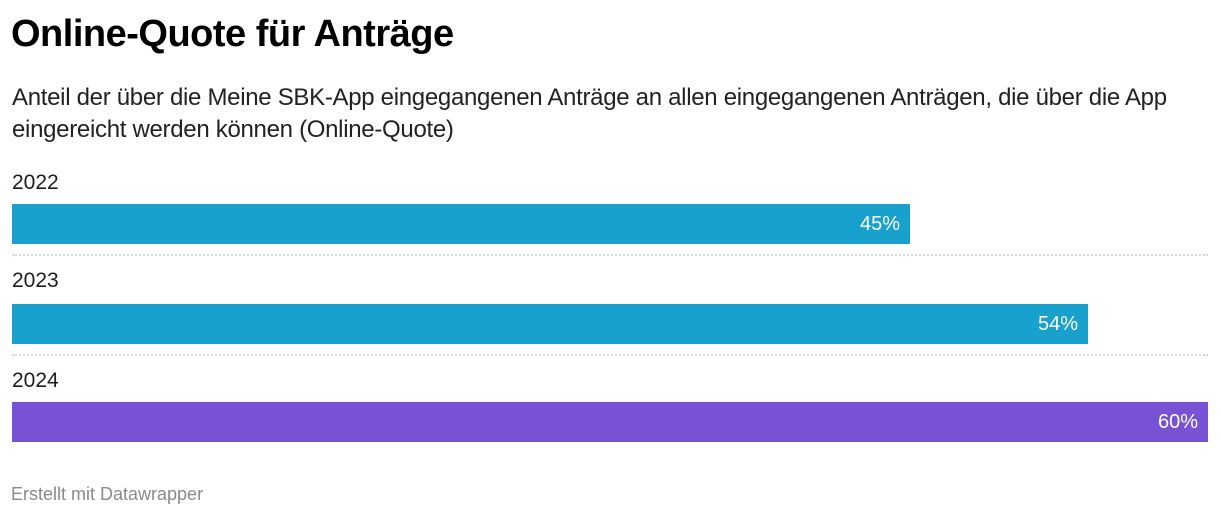  Describe the element at coordinates (35, 380) in the screenshot. I see `row-label-2024: 2024` at that location.